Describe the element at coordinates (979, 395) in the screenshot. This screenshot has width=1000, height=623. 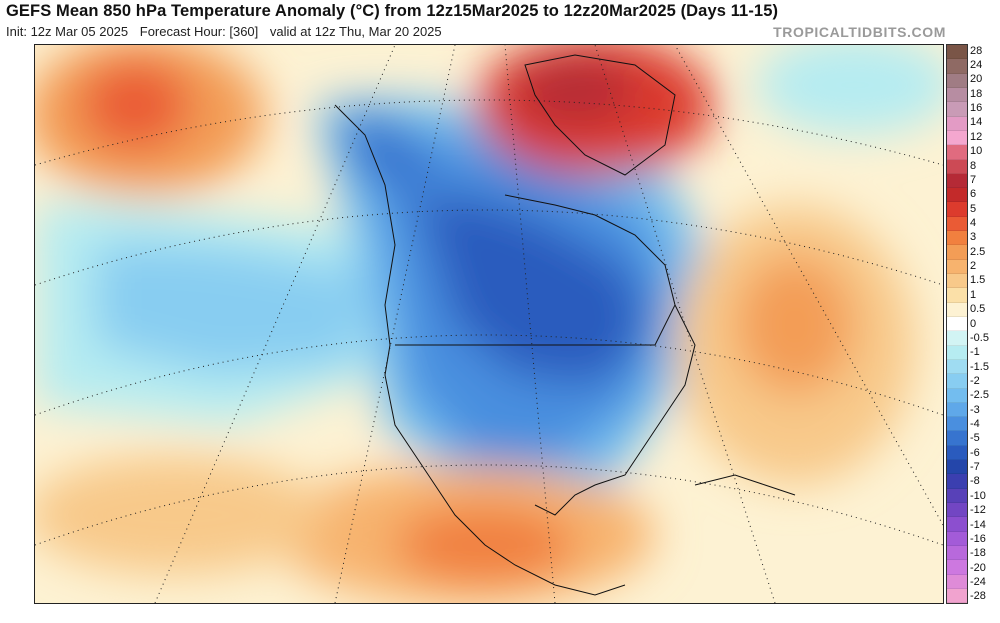
I see `colorbar-tick-label: -2.5` at that location.